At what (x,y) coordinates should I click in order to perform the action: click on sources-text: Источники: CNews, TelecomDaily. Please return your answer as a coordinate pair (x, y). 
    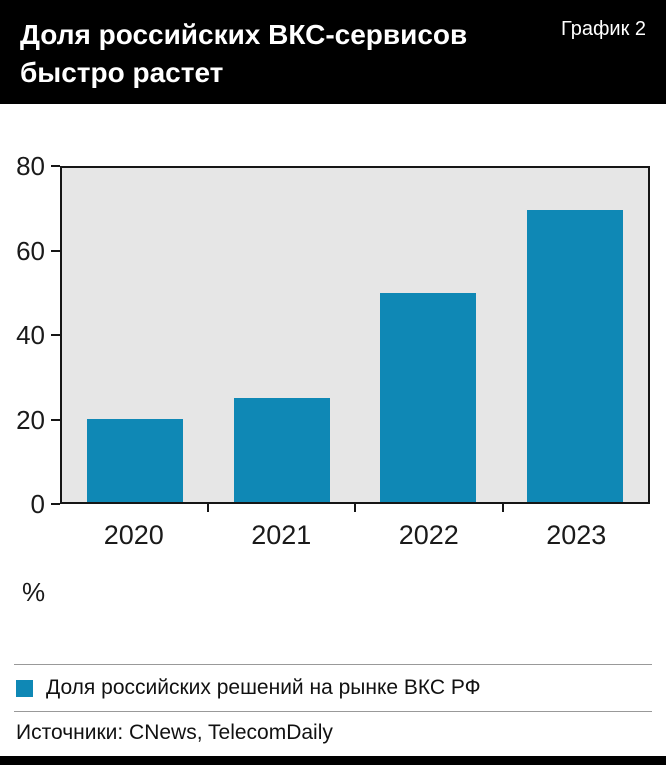
    Looking at the image, I should click on (174, 732).